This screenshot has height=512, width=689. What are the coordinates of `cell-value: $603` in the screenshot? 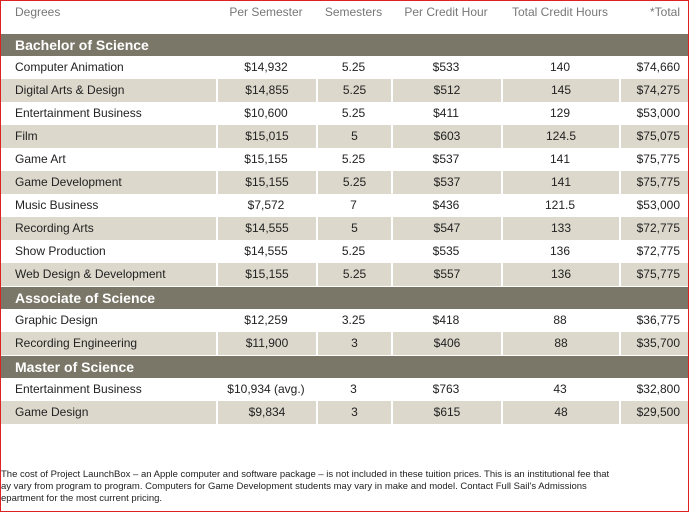 It's located at (446, 136).